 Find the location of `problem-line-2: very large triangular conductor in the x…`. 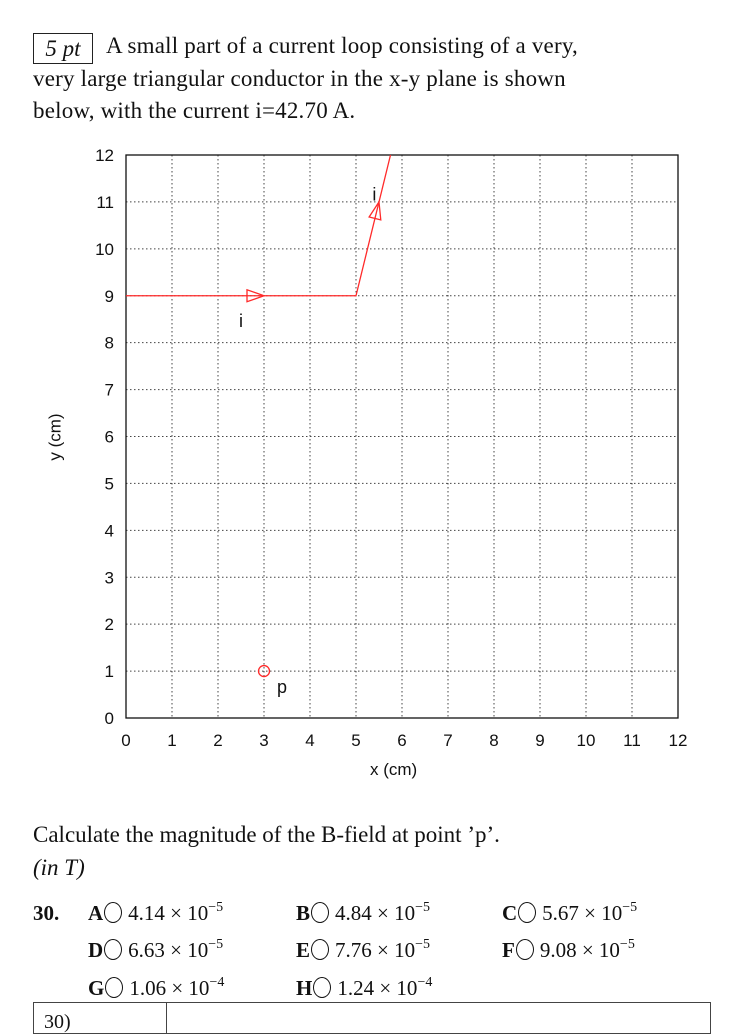

problem-line-2: very large triangular conductor in the x… is located at coordinates (299, 78).